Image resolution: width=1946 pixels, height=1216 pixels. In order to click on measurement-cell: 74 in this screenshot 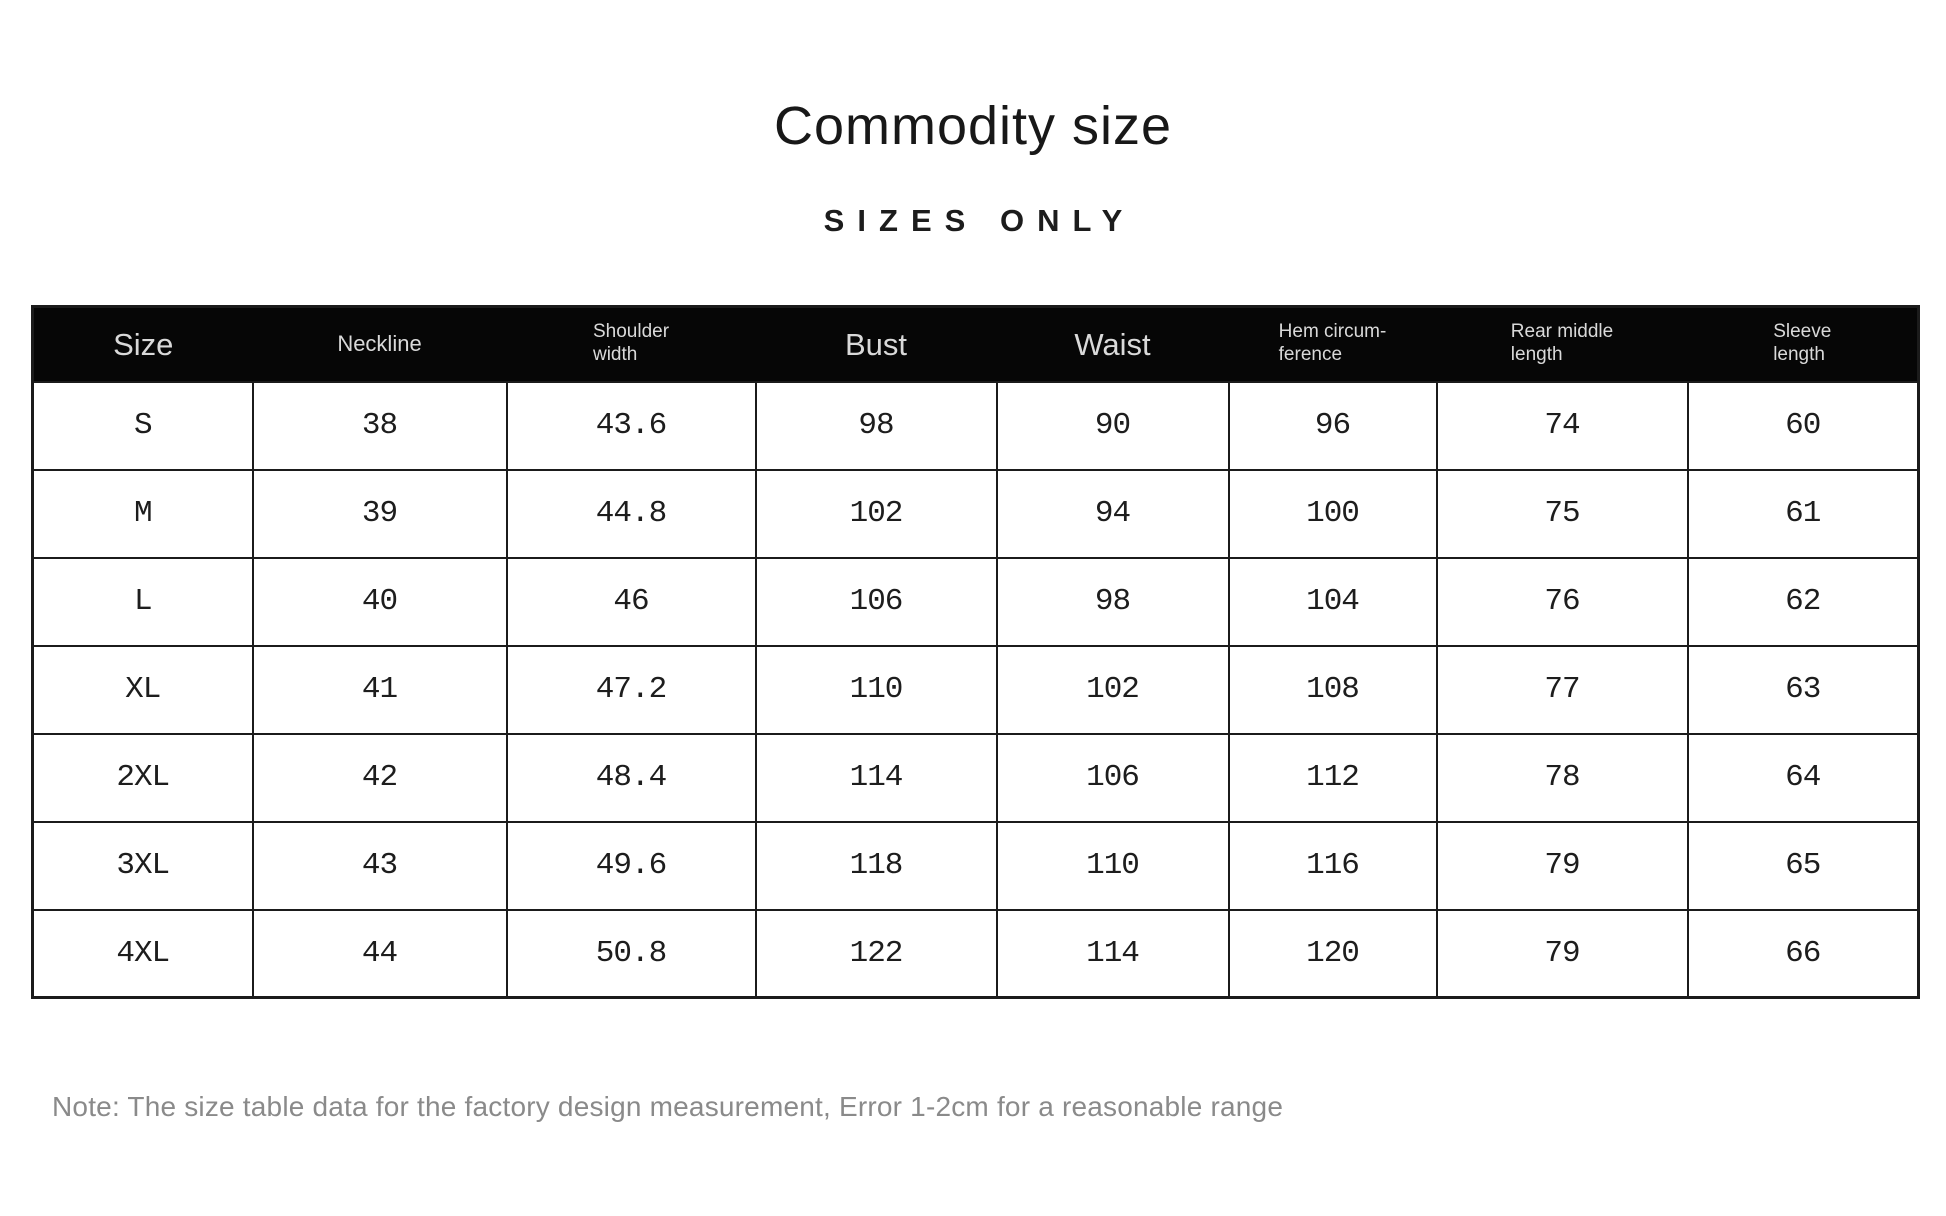, I will do `click(1562, 425)`.